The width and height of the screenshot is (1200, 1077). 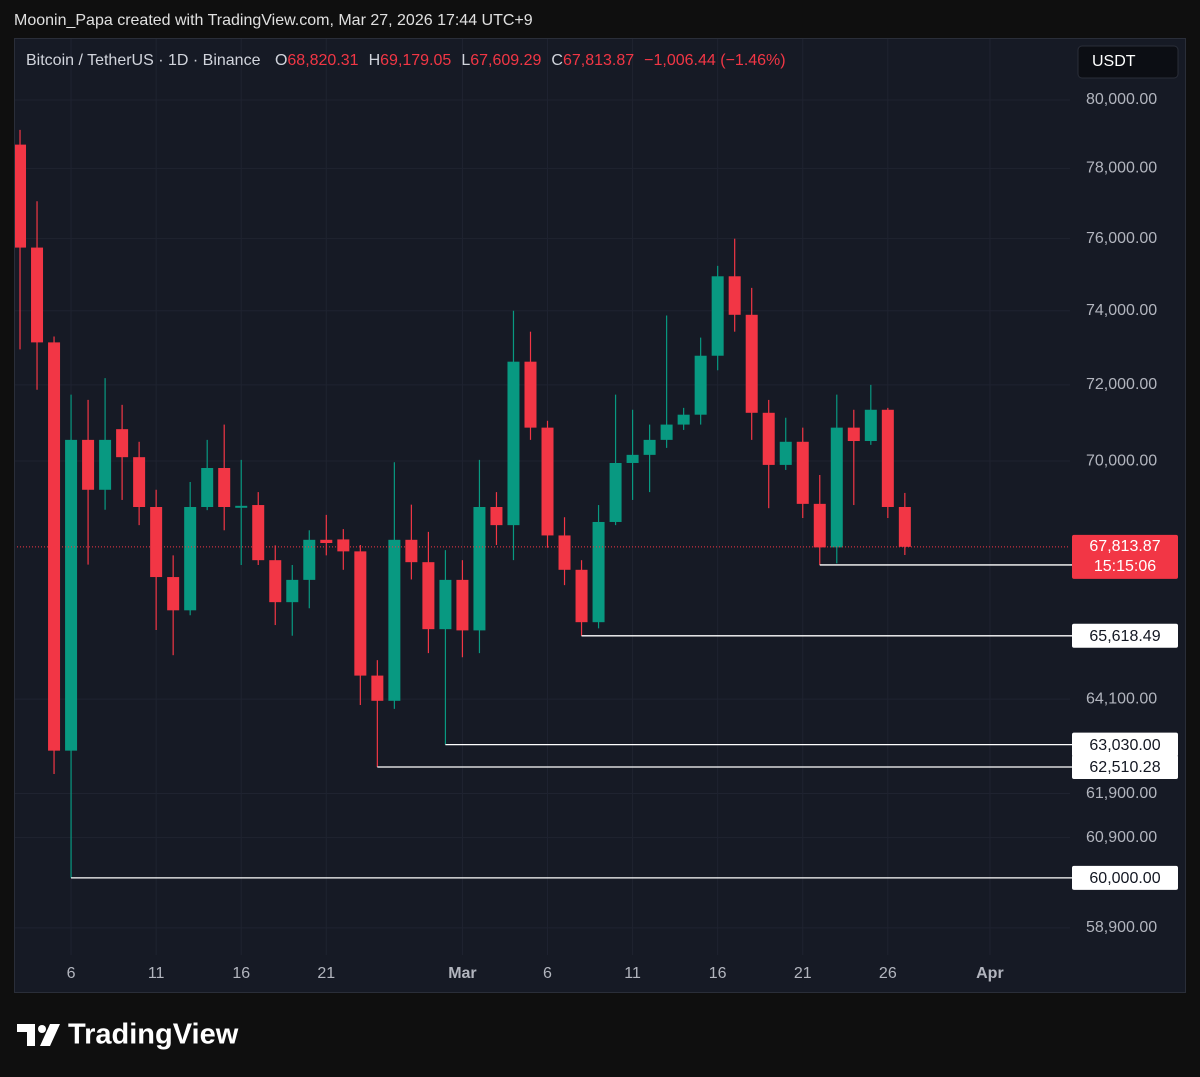 I want to click on ohlc-key: C, so click(x=557, y=60).